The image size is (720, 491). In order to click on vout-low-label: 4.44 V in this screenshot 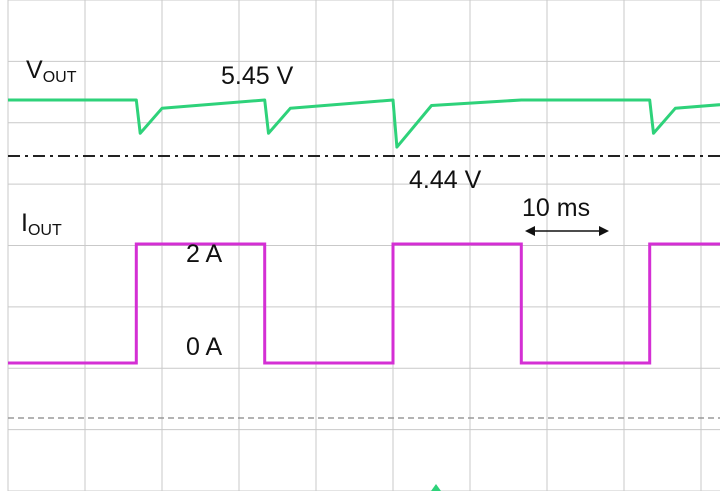, I will do `click(445, 180)`.